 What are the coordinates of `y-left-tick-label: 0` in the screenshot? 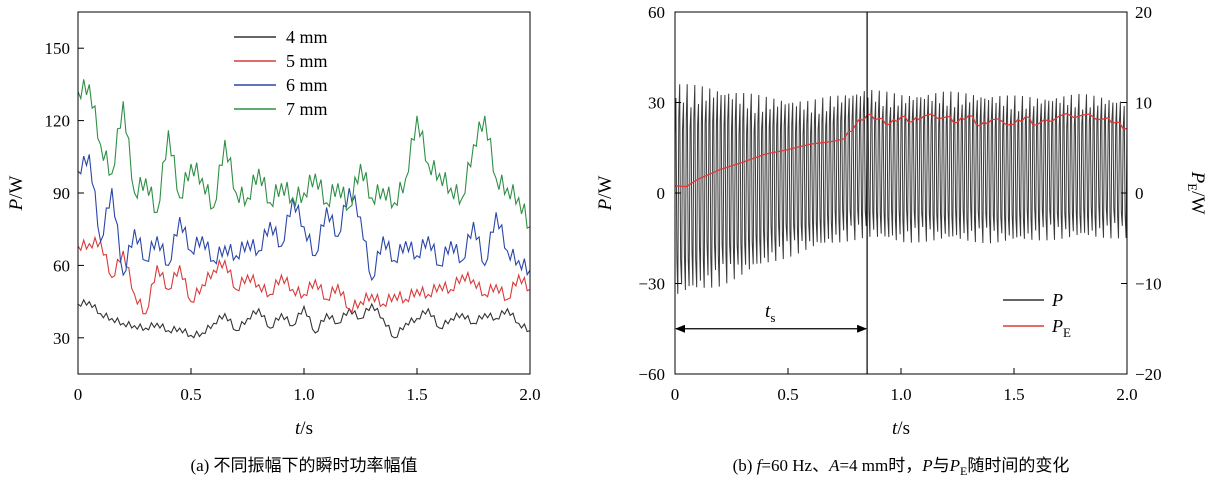 It's located at (661, 193).